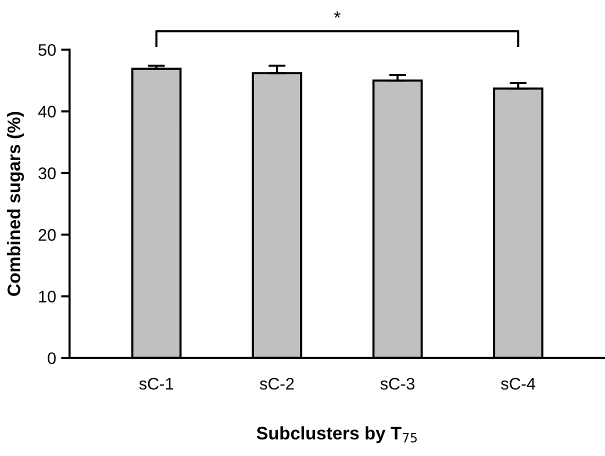  Describe the element at coordinates (52, 358) in the screenshot. I see `y-tick-label: 0` at that location.